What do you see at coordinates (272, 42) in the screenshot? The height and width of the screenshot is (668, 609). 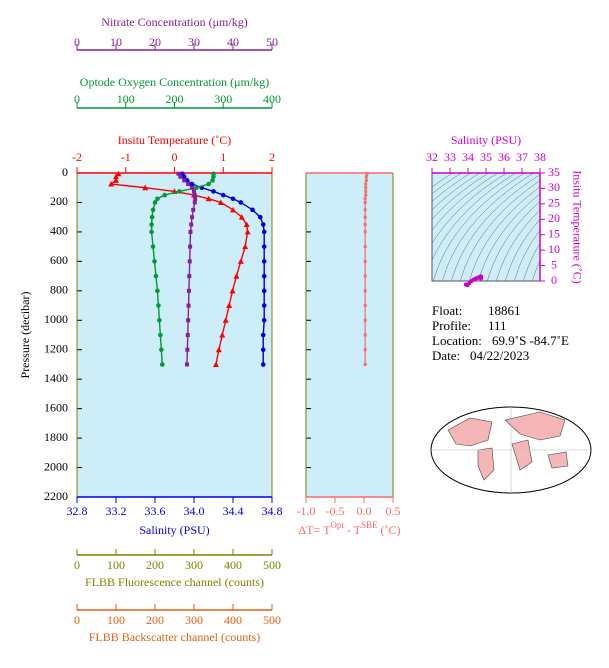 I see `x-tick-label: 50` at bounding box center [272, 42].